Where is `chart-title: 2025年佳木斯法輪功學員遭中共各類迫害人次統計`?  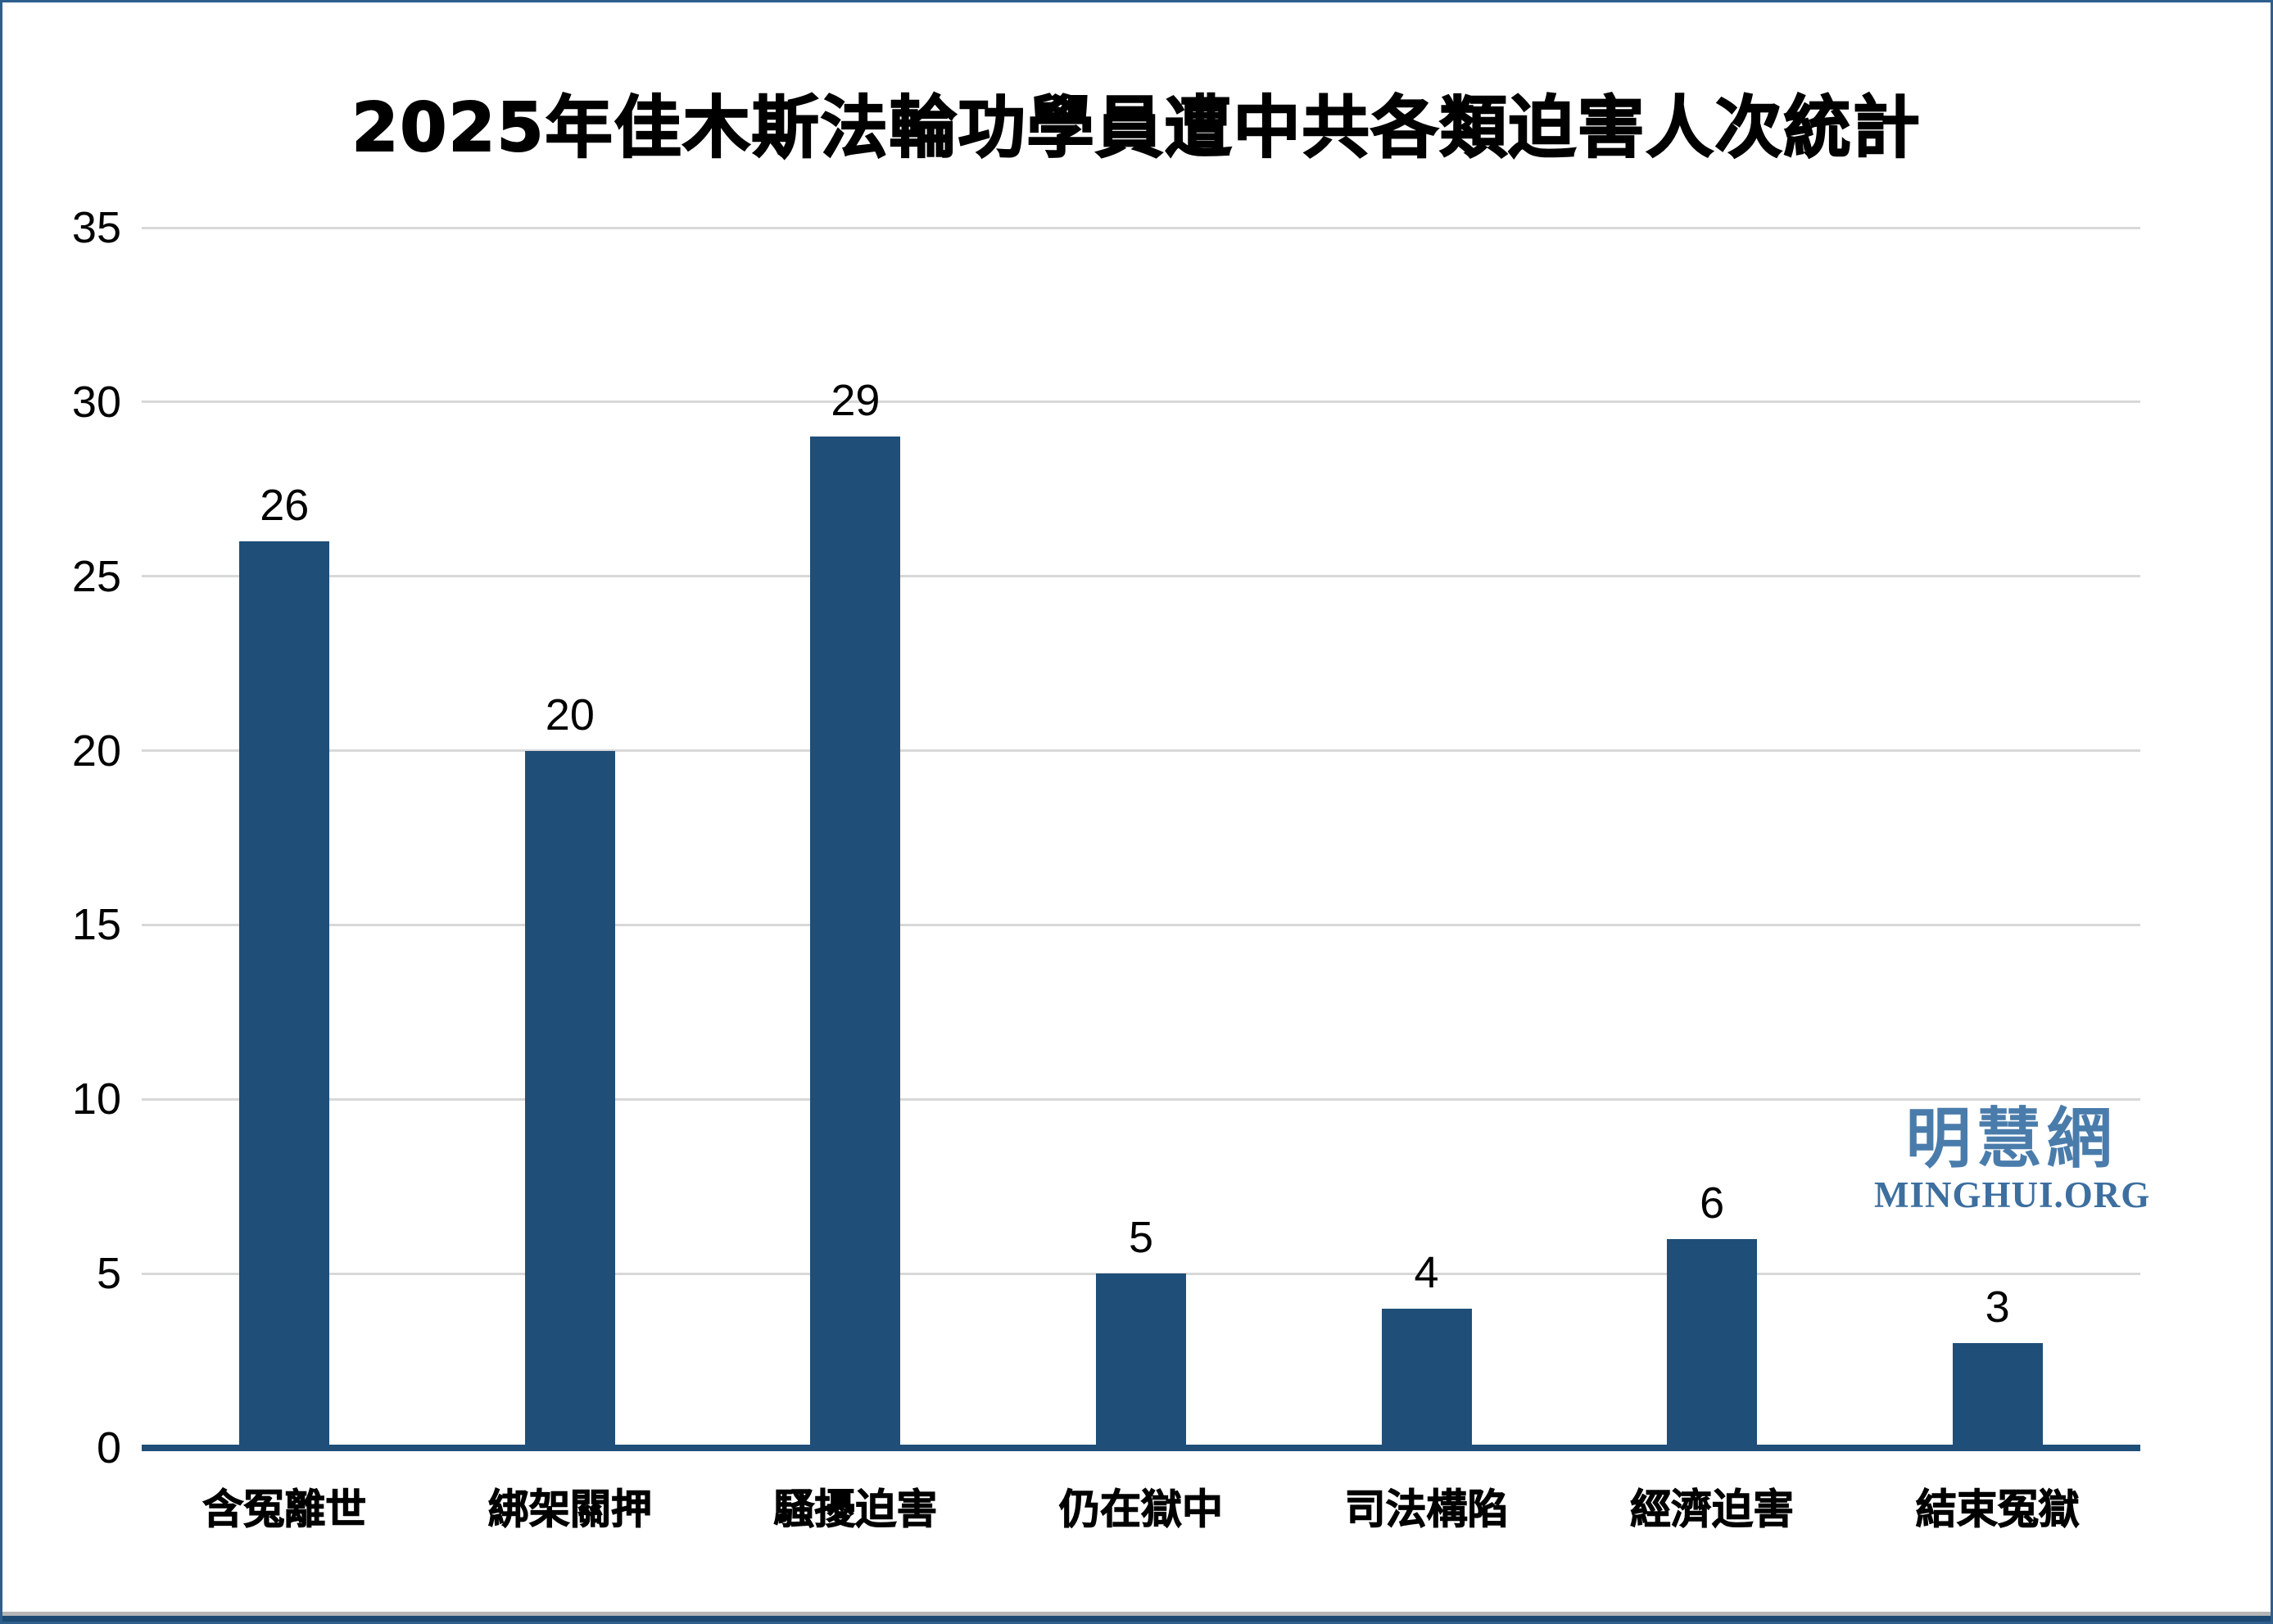 chart-title: 2025年佳木斯法輪功學員遭中共各類迫害人次統計 is located at coordinates (1136, 128).